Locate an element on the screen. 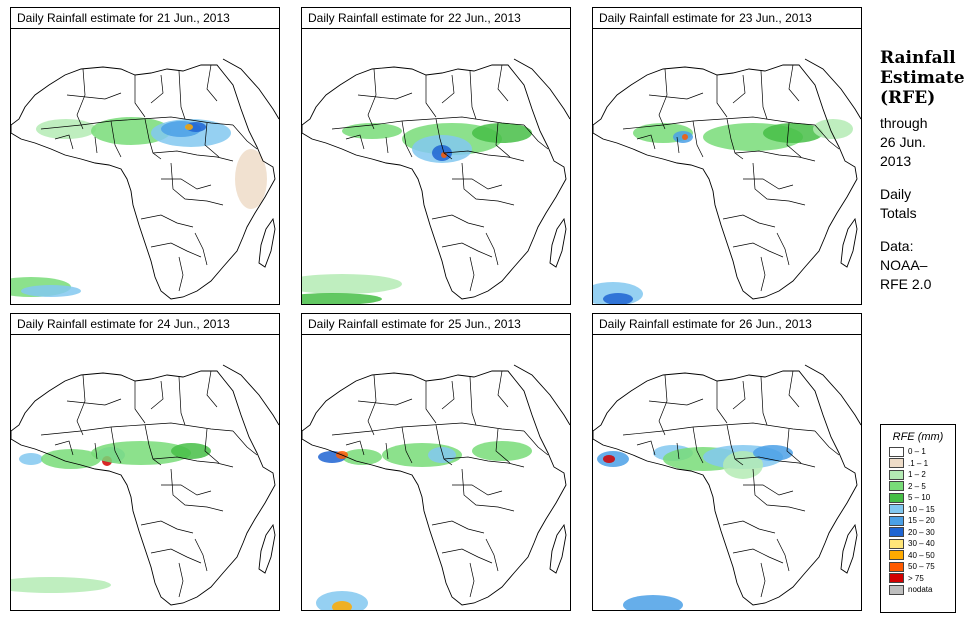 Image resolution: width=967 pixels, height=626 pixels. legend-label: 40 – 50 is located at coordinates (921, 555).